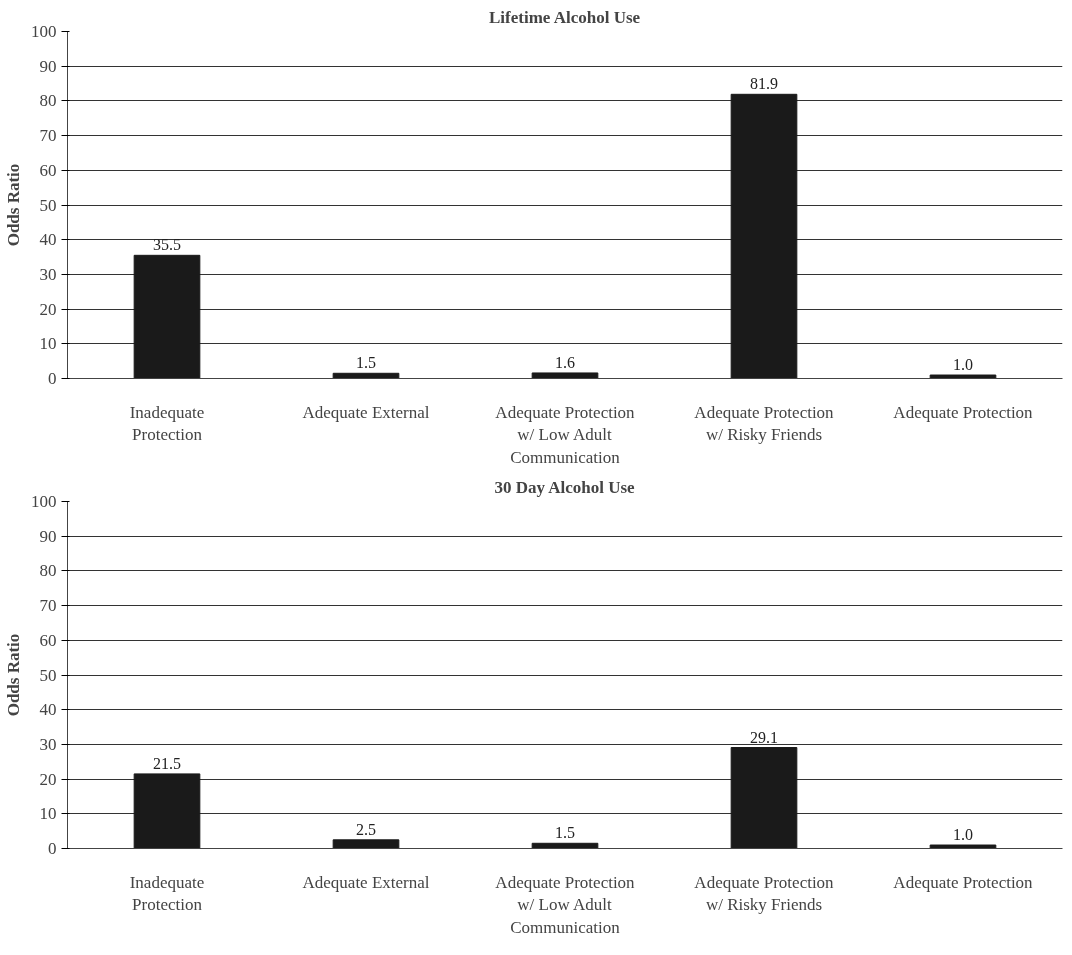 The height and width of the screenshot is (955, 1072). Describe the element at coordinates (764, 737) in the screenshot. I see `data-label: 29.1` at that location.